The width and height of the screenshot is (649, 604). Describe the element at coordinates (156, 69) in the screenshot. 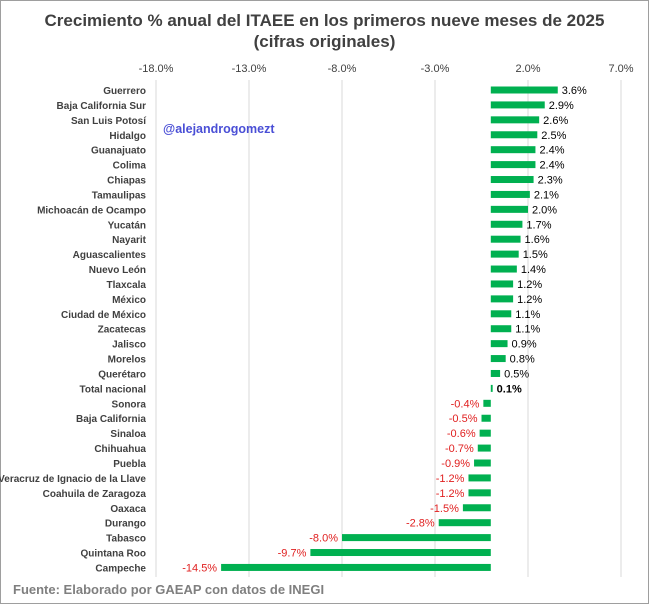

I see `x-tick-label: -18.0%` at that location.